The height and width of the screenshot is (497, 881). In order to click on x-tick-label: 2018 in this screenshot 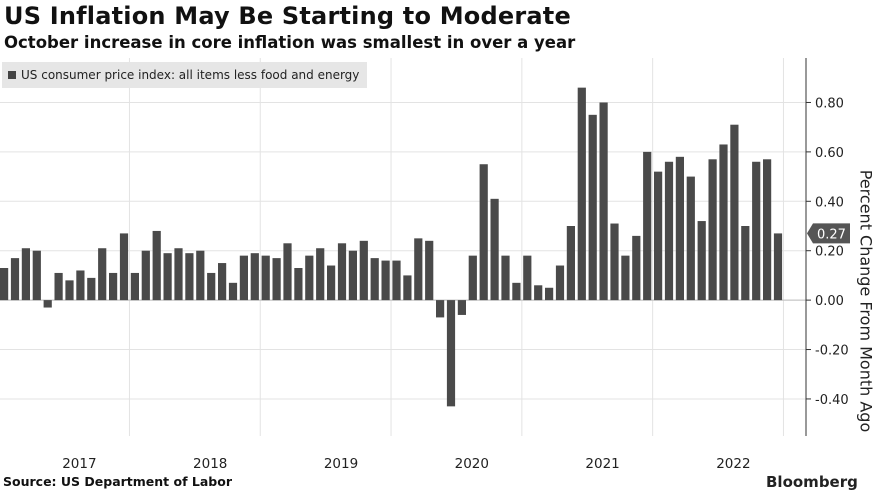, I will do `click(210, 464)`.